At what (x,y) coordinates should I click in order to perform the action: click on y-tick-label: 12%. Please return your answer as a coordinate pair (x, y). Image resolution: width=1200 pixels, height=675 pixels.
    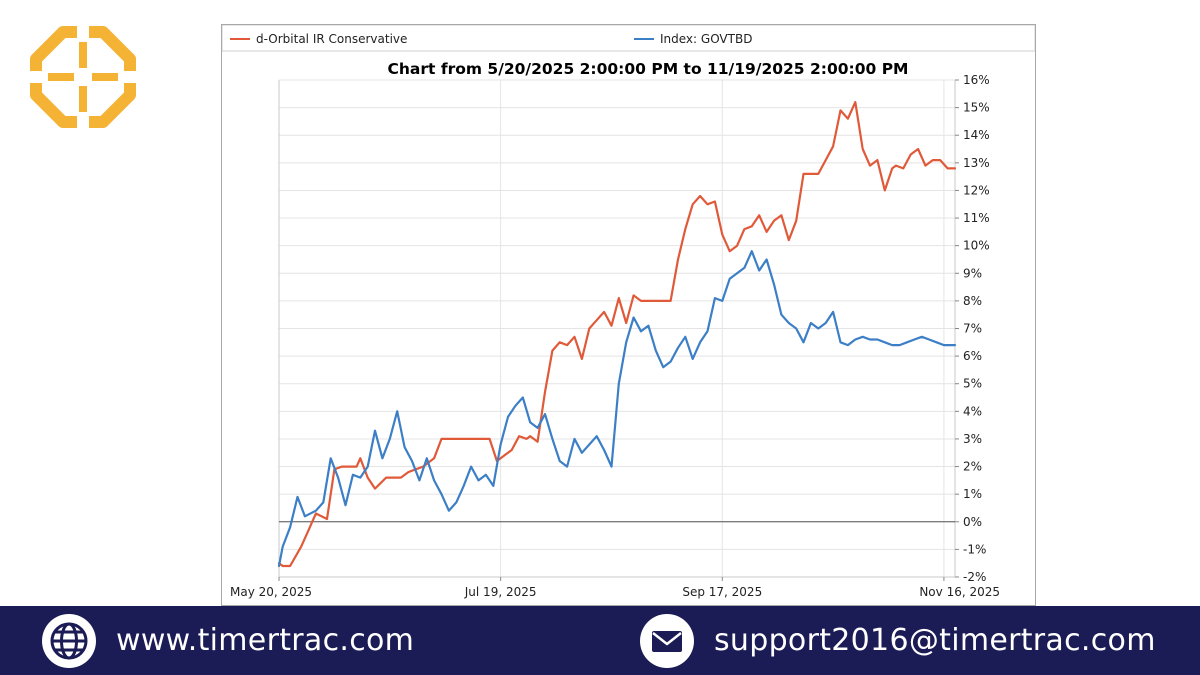
    Looking at the image, I should click on (976, 190).